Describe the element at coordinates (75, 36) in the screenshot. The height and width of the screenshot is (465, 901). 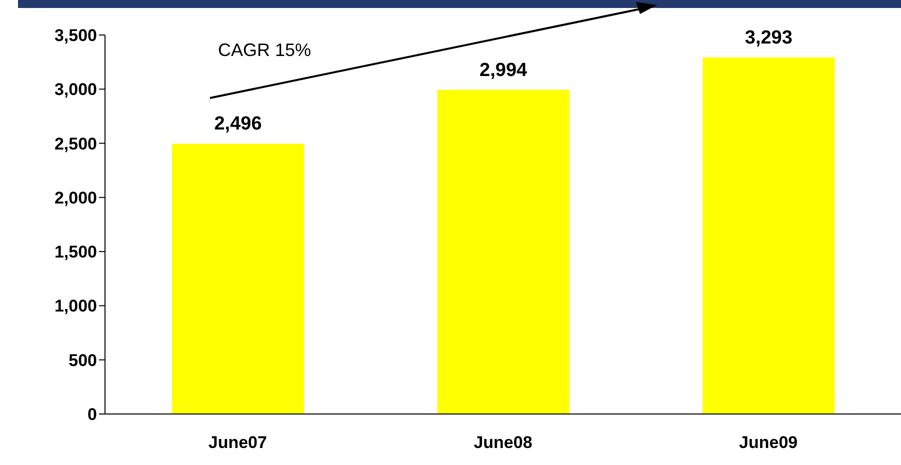
I see `y-tick-label: 3,500` at that location.